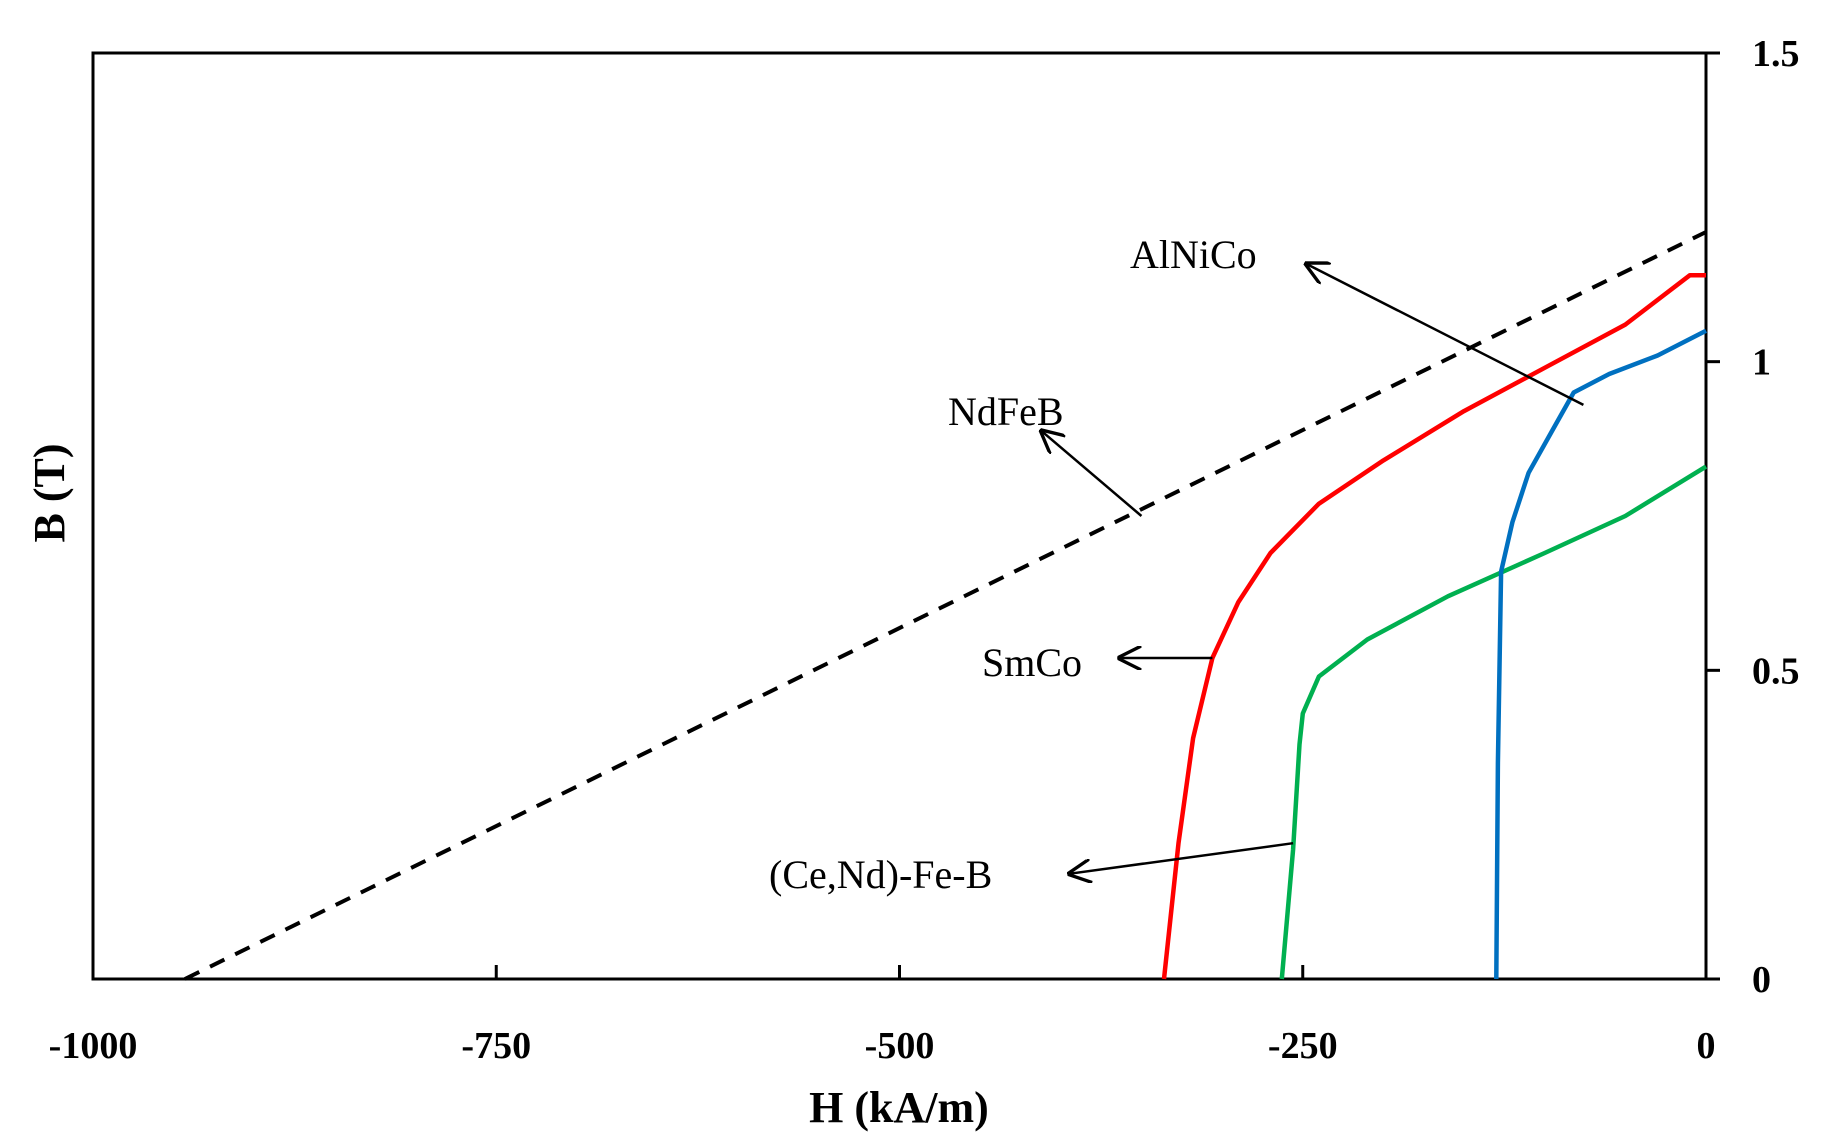  What do you see at coordinates (1706, 1046) in the screenshot?
I see `x-tick-label: 0` at bounding box center [1706, 1046].